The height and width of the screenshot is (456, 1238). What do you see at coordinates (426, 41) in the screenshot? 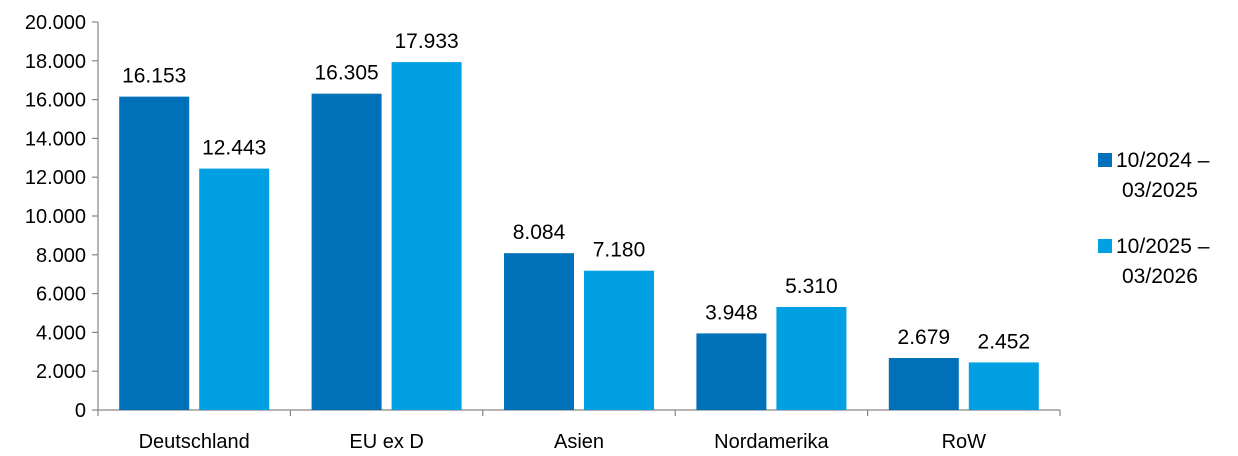
I see `data-label: 17.933` at bounding box center [426, 41].